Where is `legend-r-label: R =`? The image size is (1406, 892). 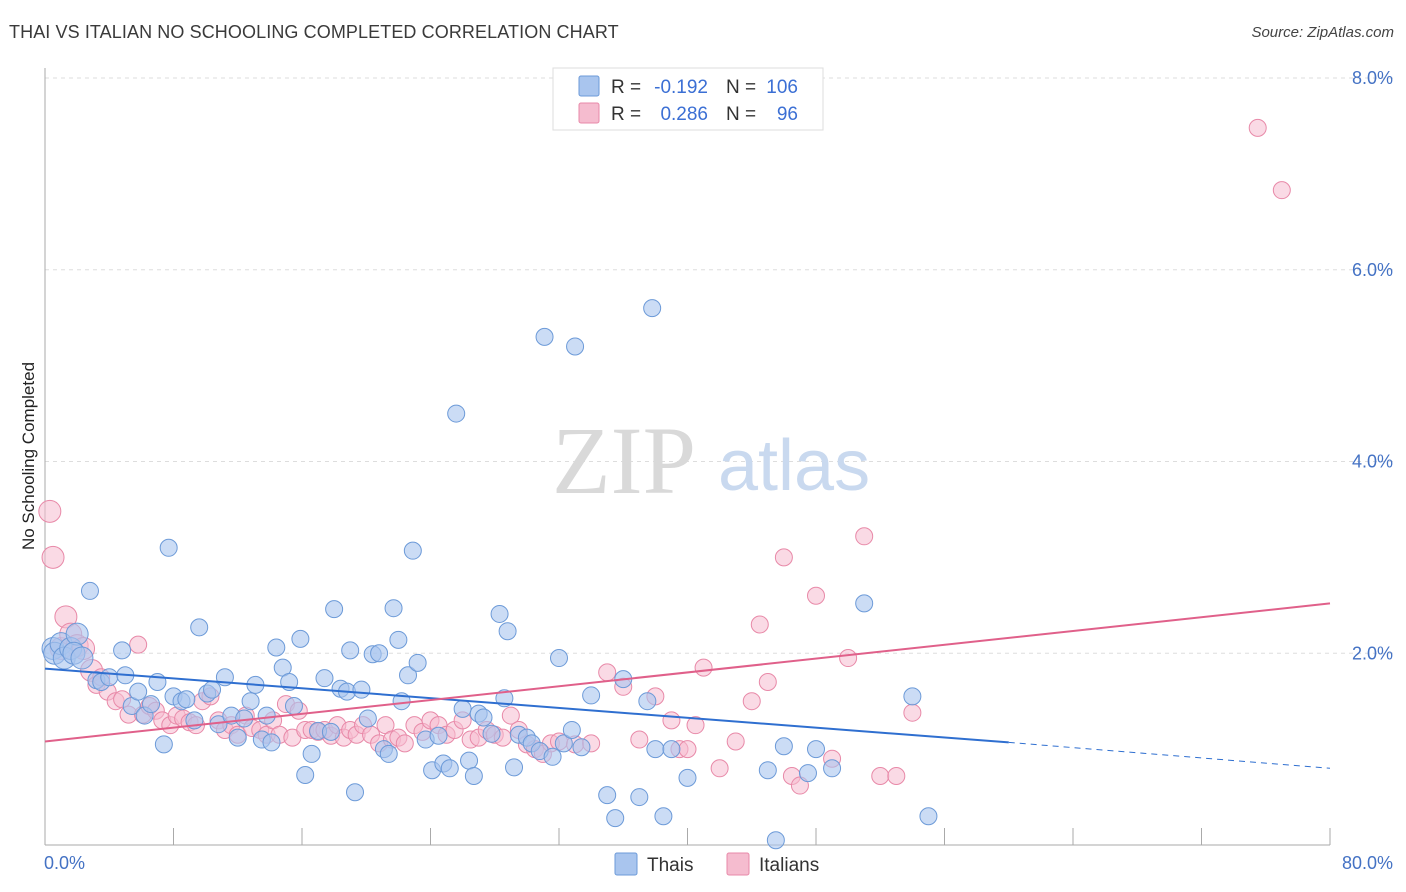
legend-r-label: R = is located at coordinates (626, 114).